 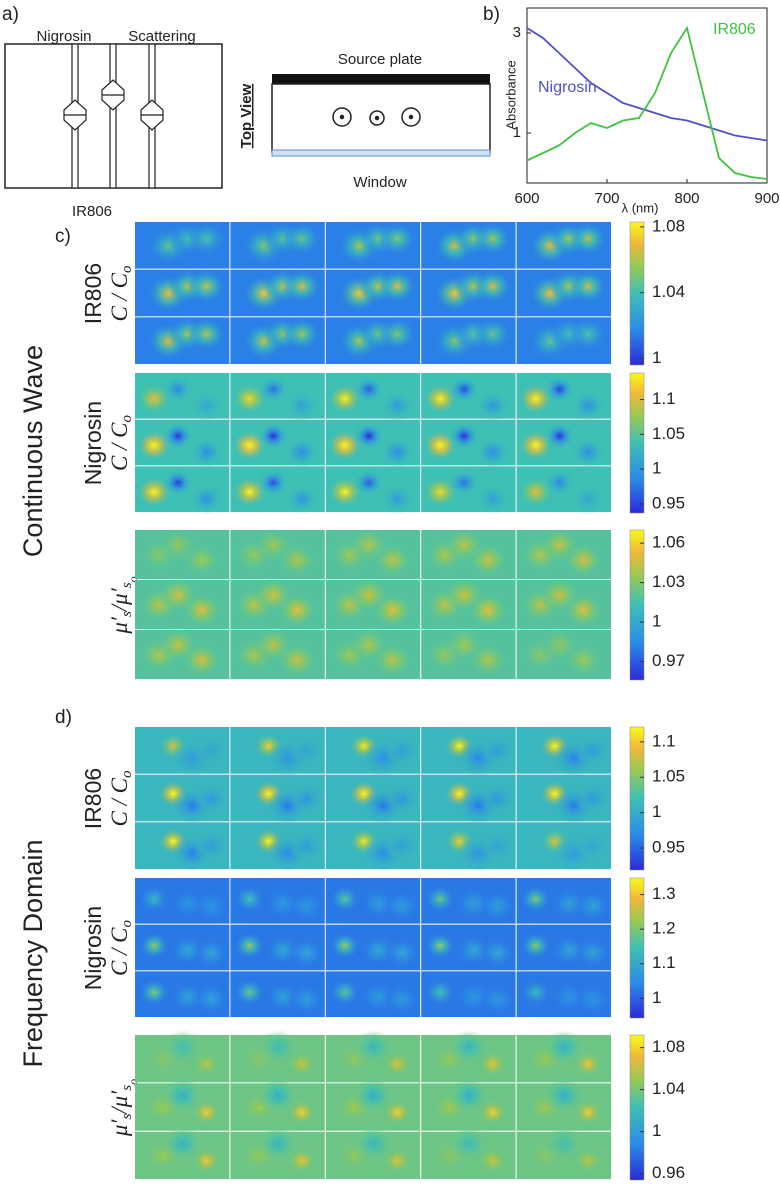 What do you see at coordinates (123, 605) in the screenshot?
I see `quantity-label: μ′s/μ′so` at bounding box center [123, 605].